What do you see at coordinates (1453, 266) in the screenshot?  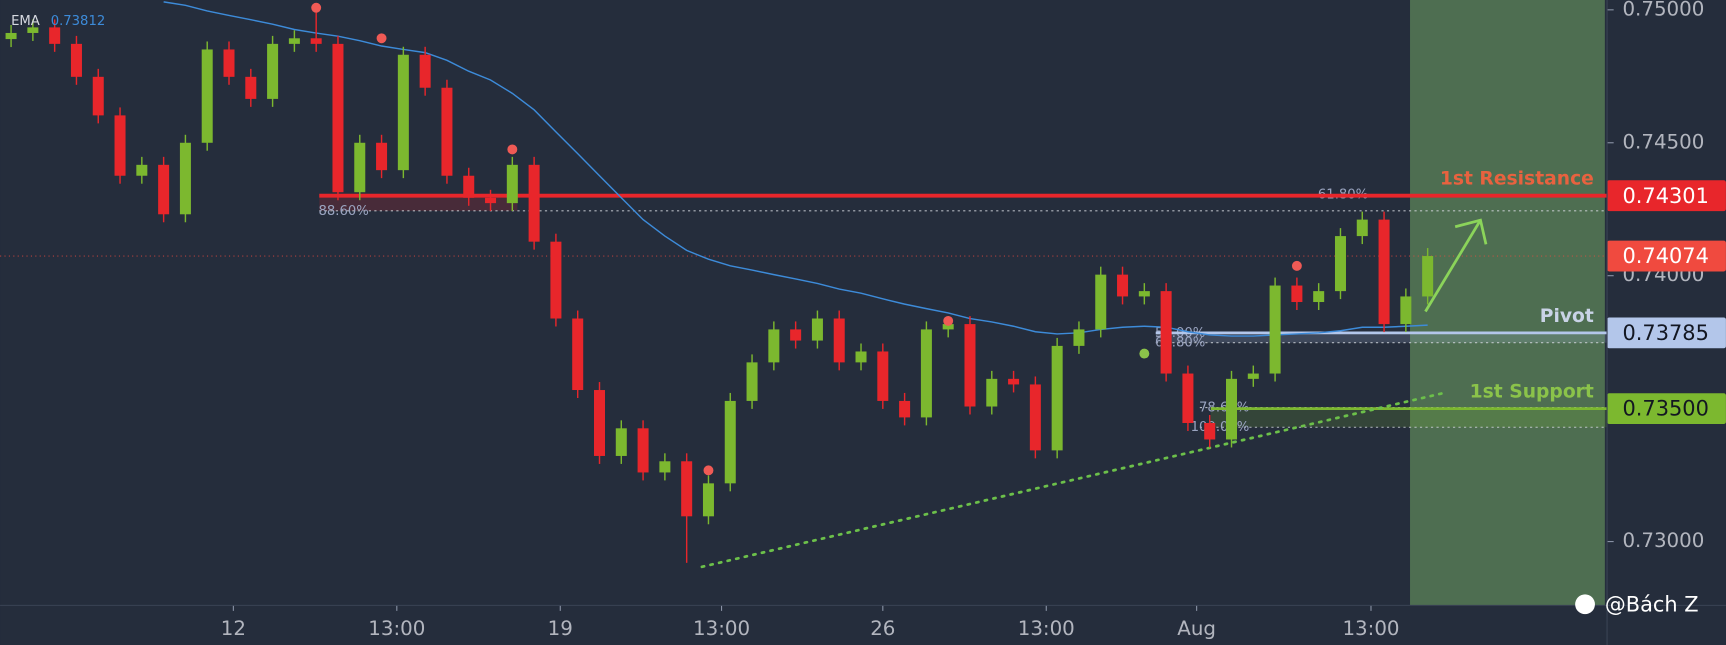 I see `arrow` at bounding box center [1453, 266].